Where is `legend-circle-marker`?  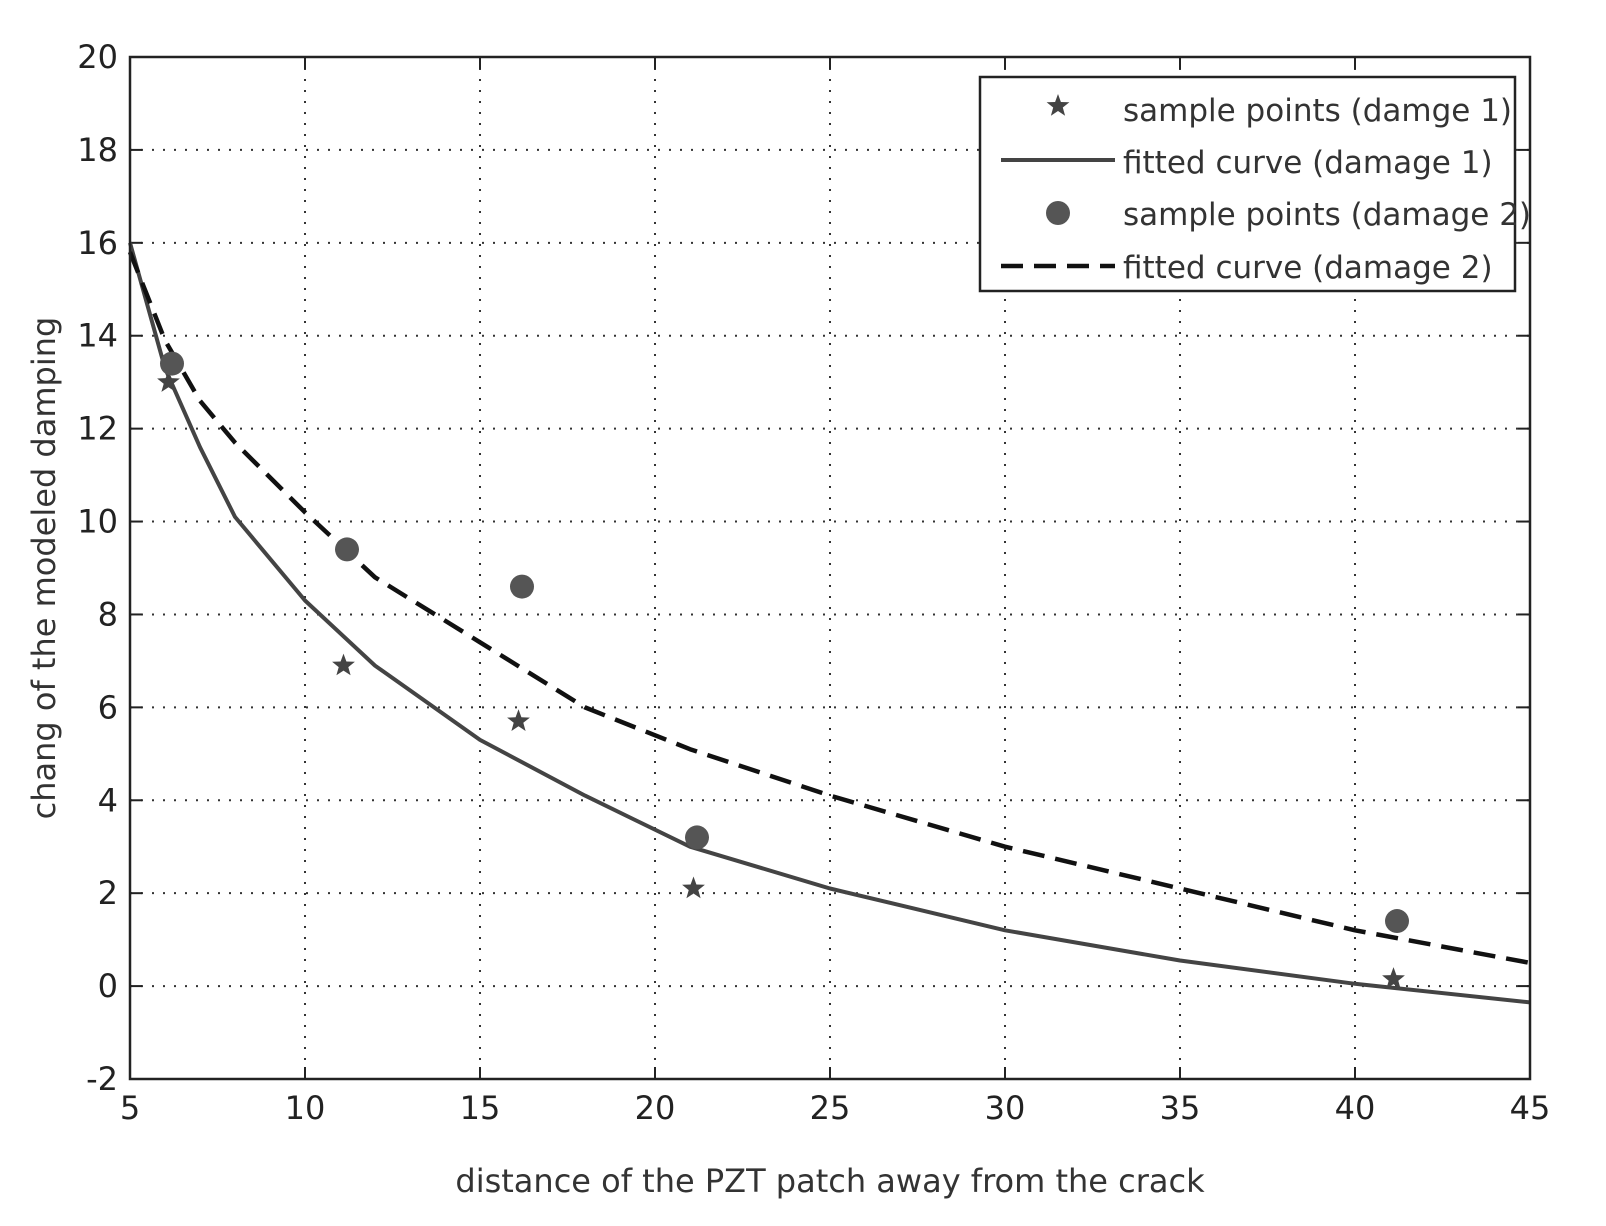 legend-circle-marker is located at coordinates (1058, 213).